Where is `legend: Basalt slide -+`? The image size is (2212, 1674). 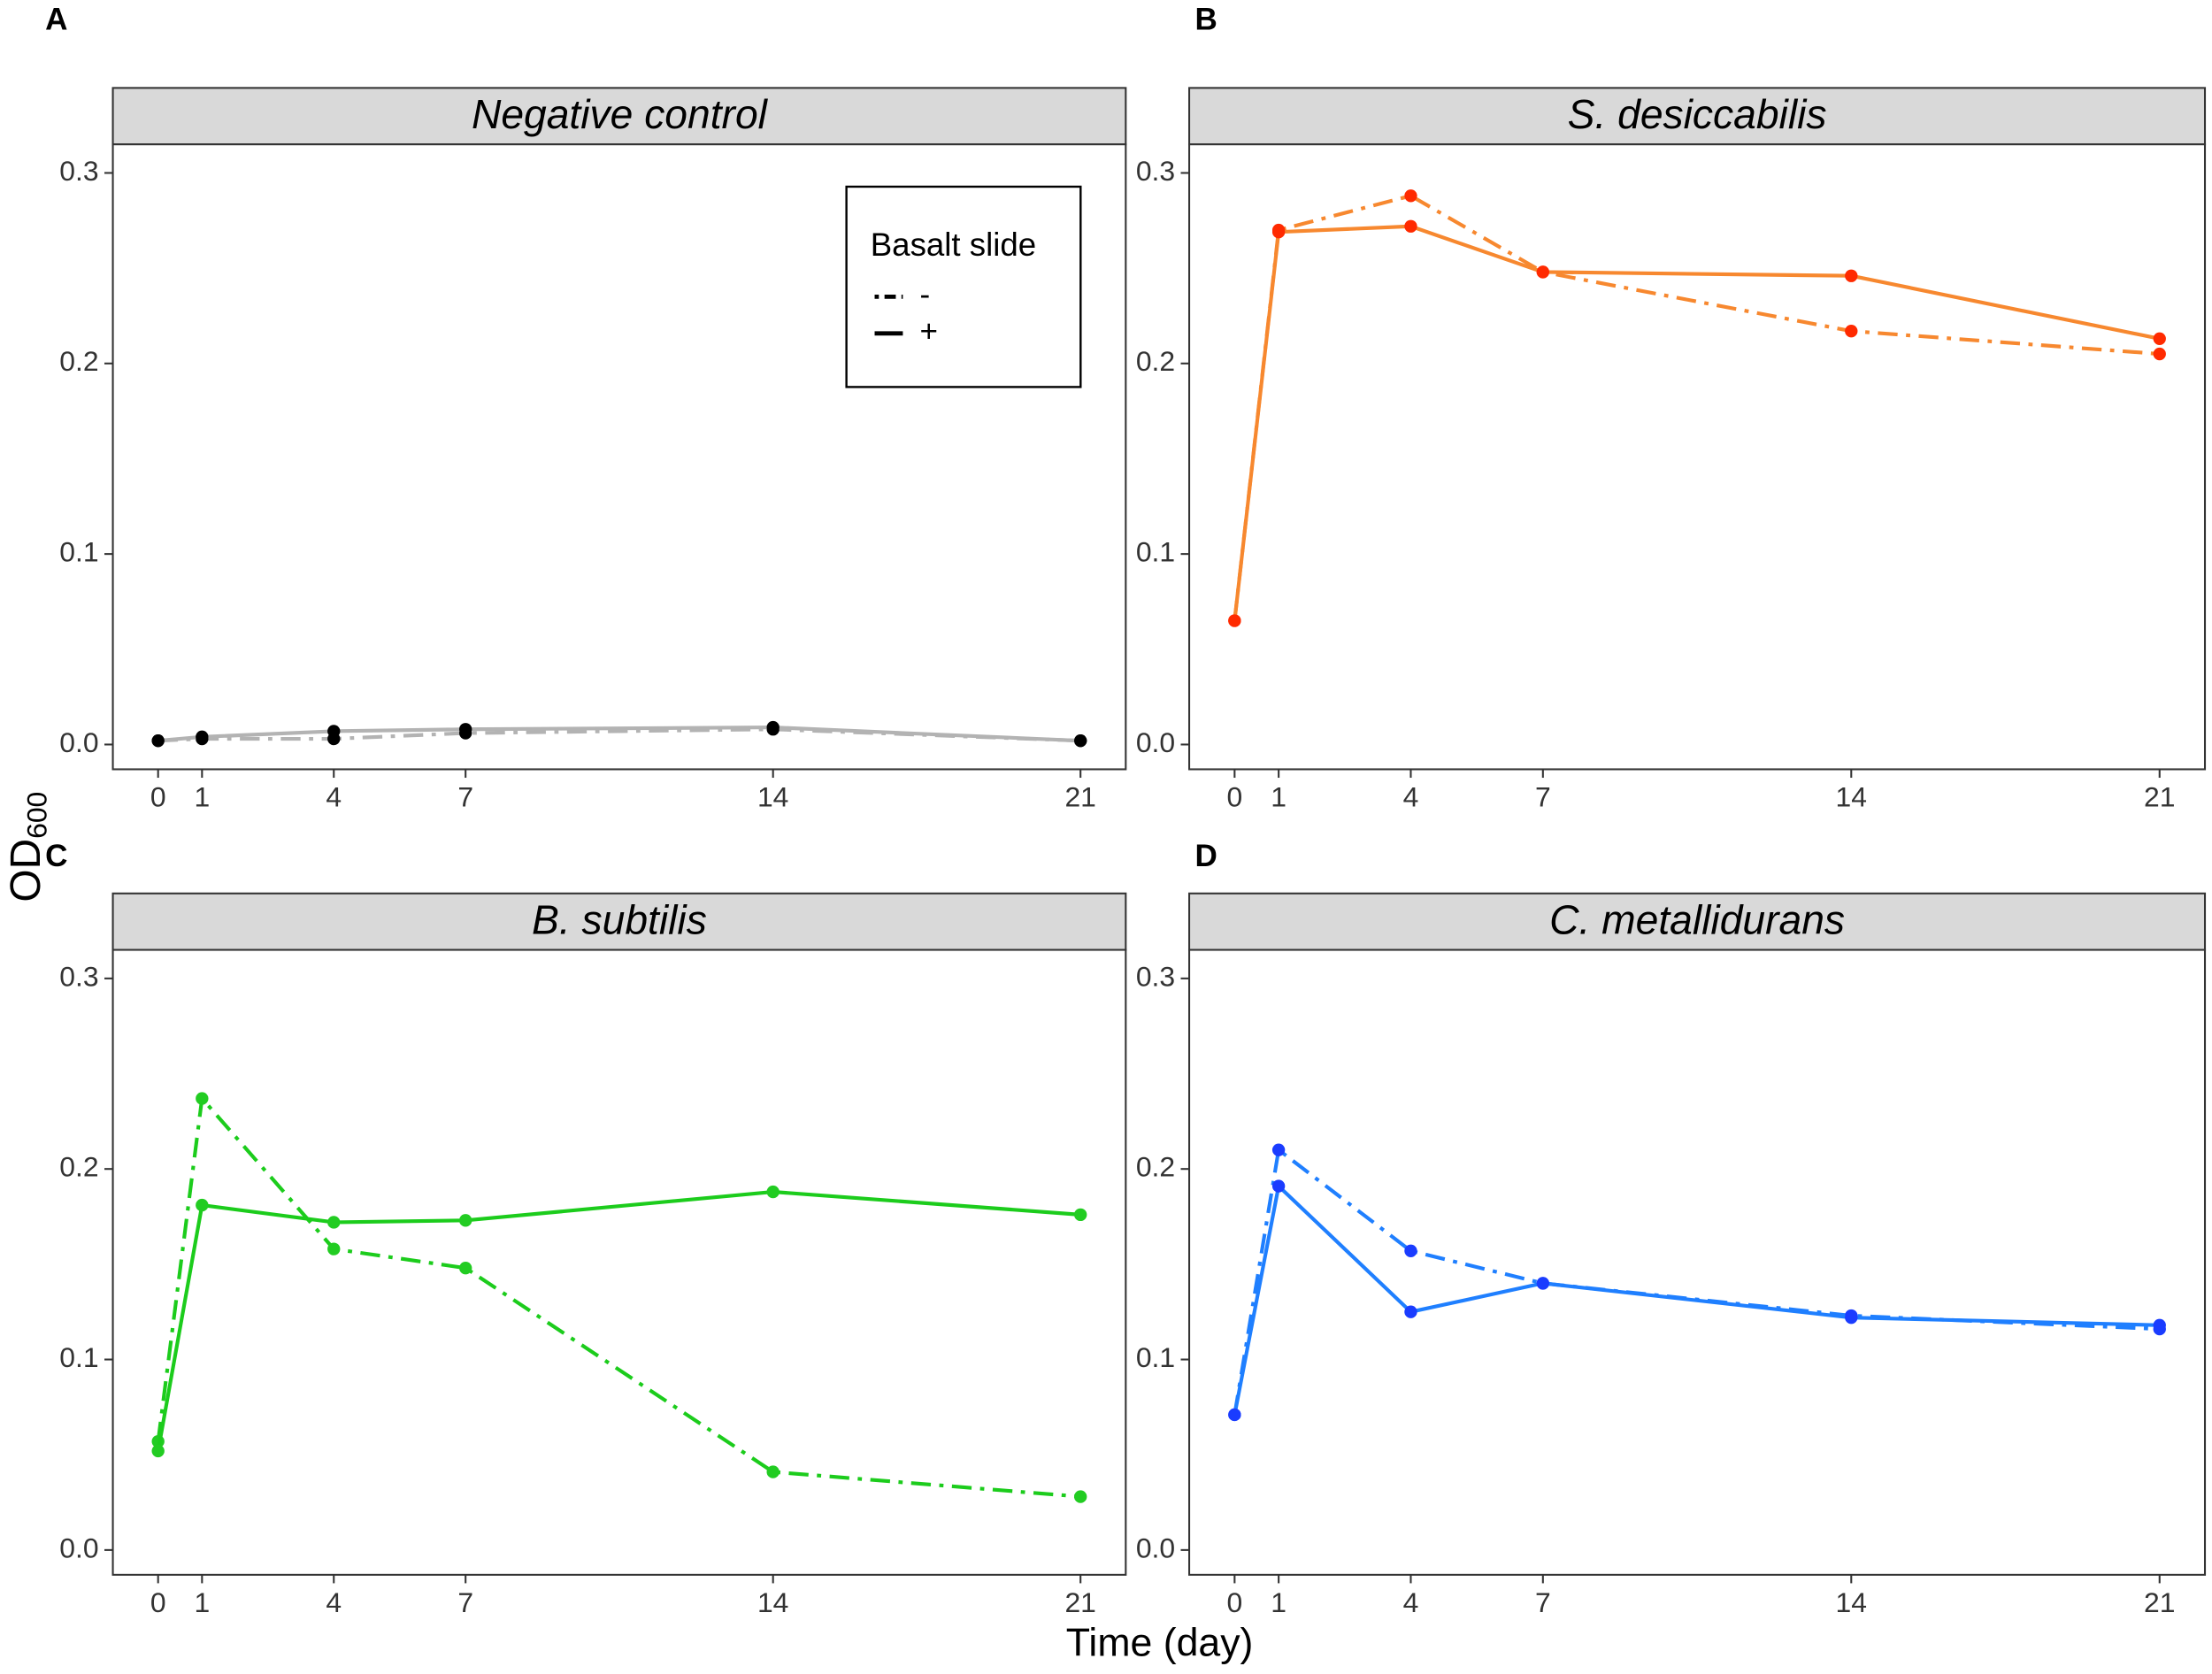 legend: Basalt slide -+ is located at coordinates (964, 286).